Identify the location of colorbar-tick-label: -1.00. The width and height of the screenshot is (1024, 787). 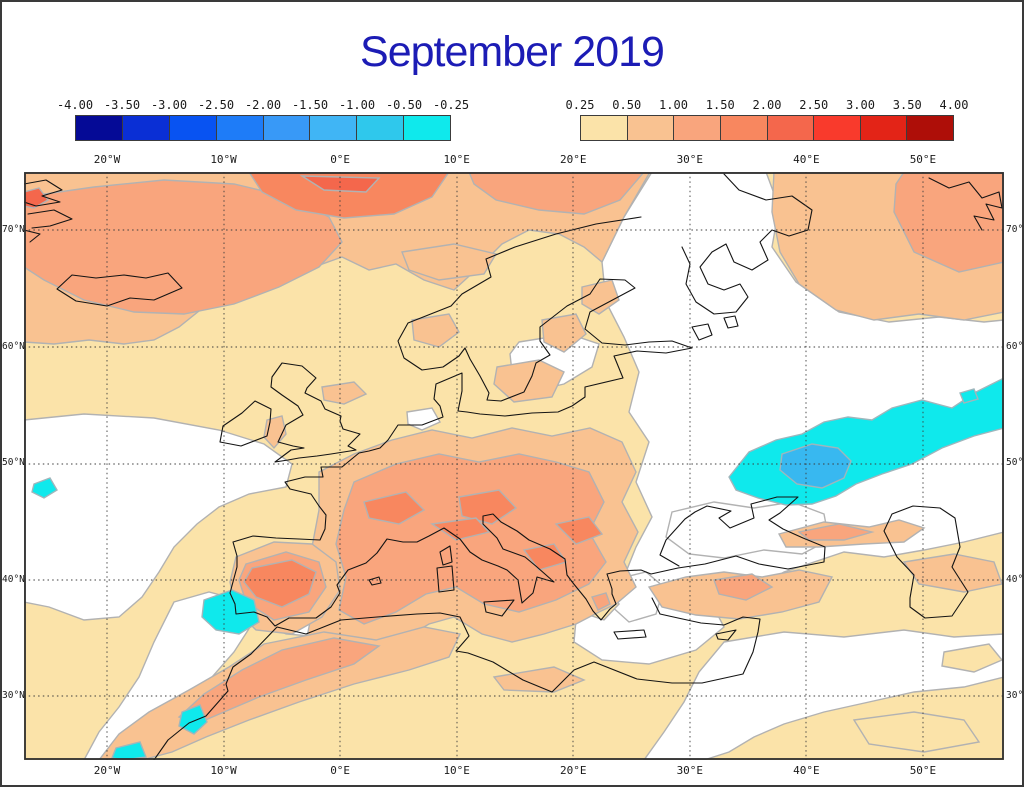
(357, 105).